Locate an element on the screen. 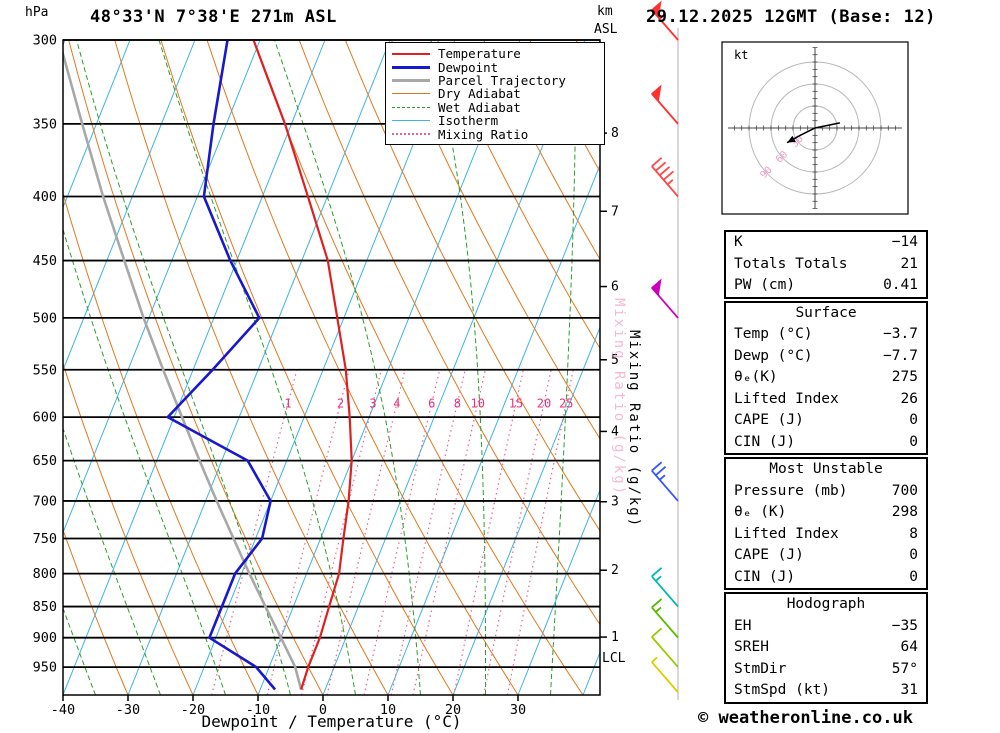 Image resolution: width=1000 pixels, height=733 pixels. legend-label: Parcel Trajectory is located at coordinates (502, 80).